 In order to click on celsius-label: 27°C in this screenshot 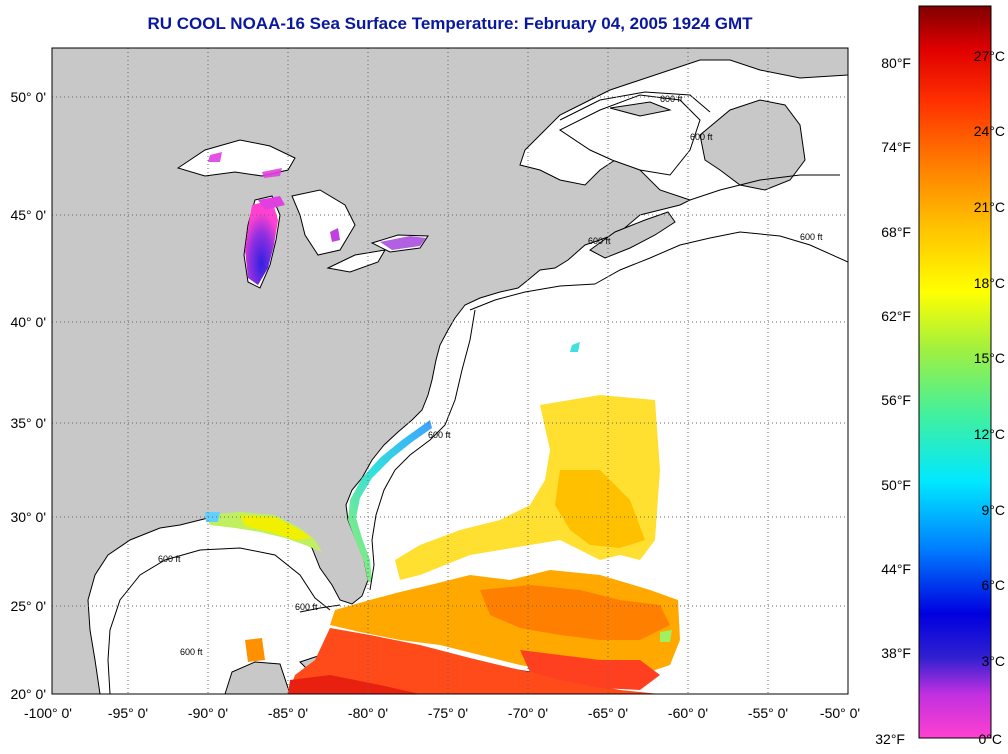, I will do `click(989, 56)`.